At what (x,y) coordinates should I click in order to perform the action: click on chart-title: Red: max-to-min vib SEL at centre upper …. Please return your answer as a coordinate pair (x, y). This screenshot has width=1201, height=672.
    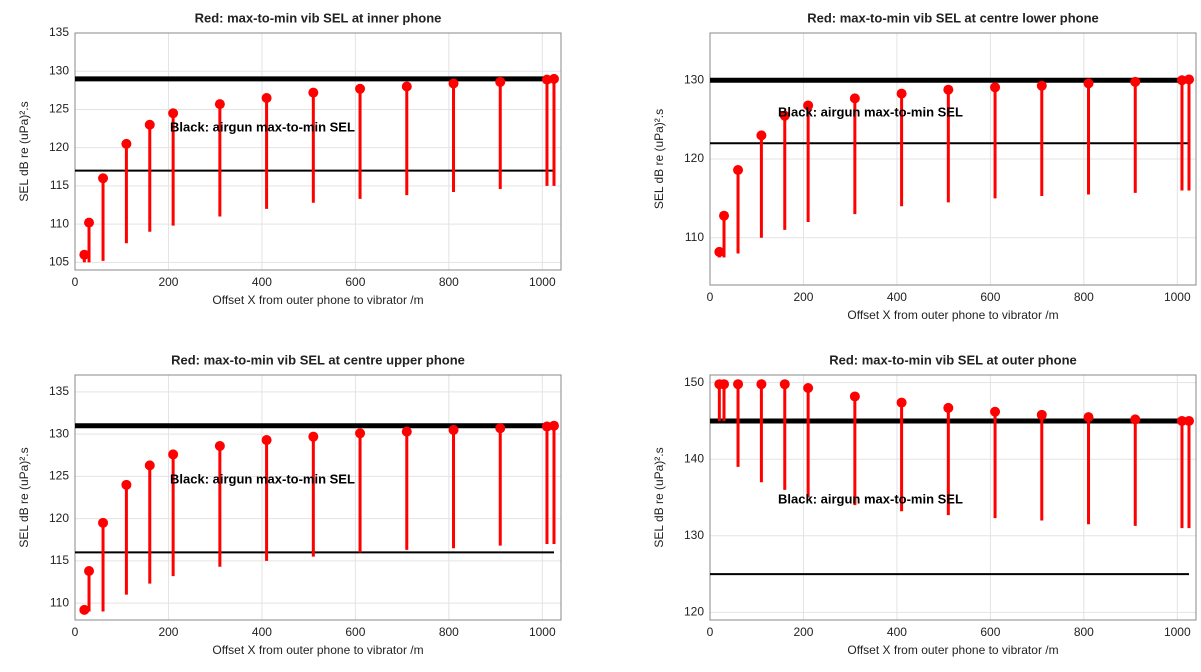
    Looking at the image, I should click on (318, 359).